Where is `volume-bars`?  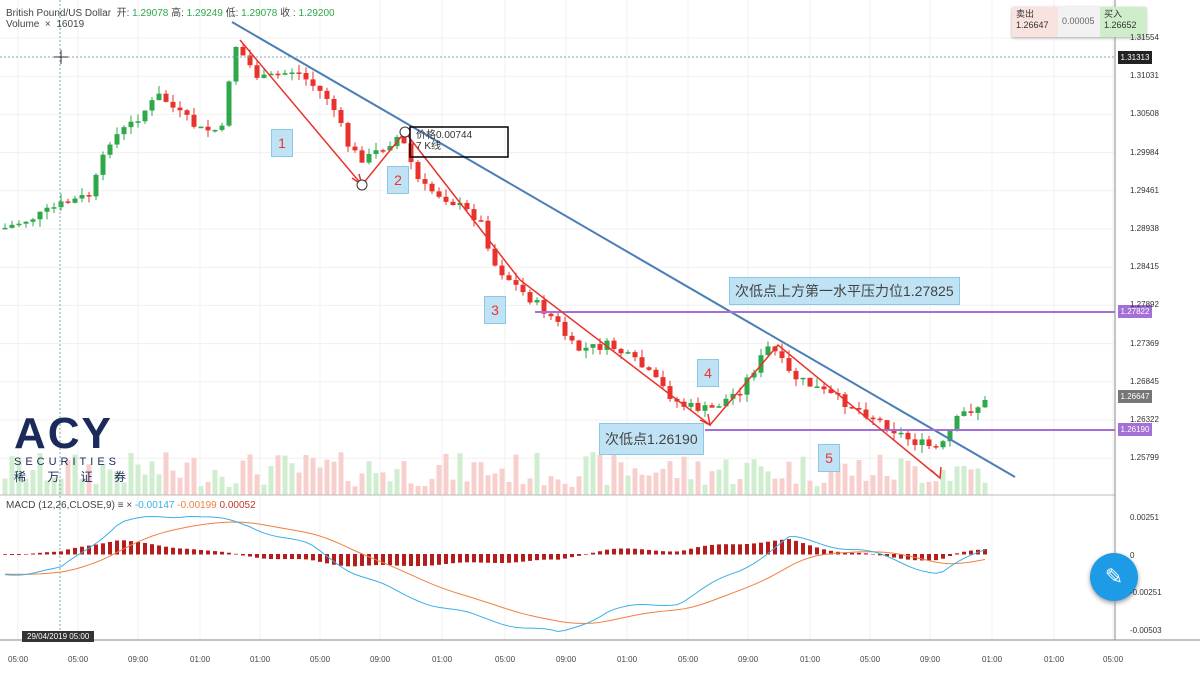 volume-bars is located at coordinates (495, 473).